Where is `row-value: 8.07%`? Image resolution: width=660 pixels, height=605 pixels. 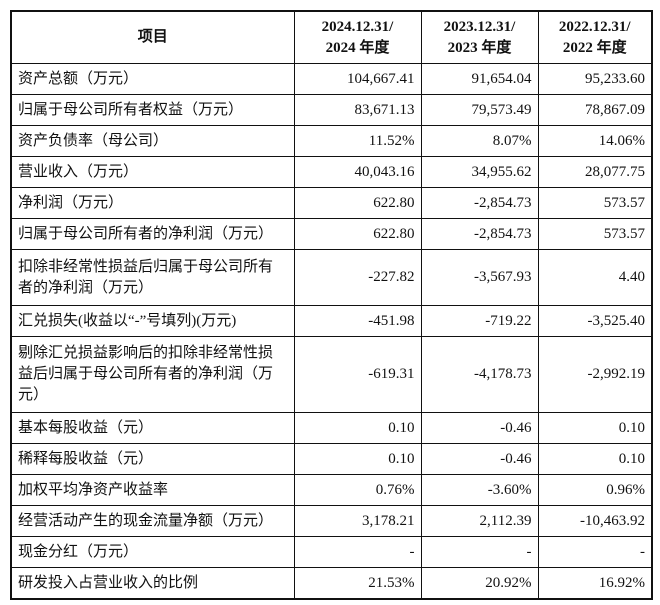 row-value: 8.07% is located at coordinates (479, 141).